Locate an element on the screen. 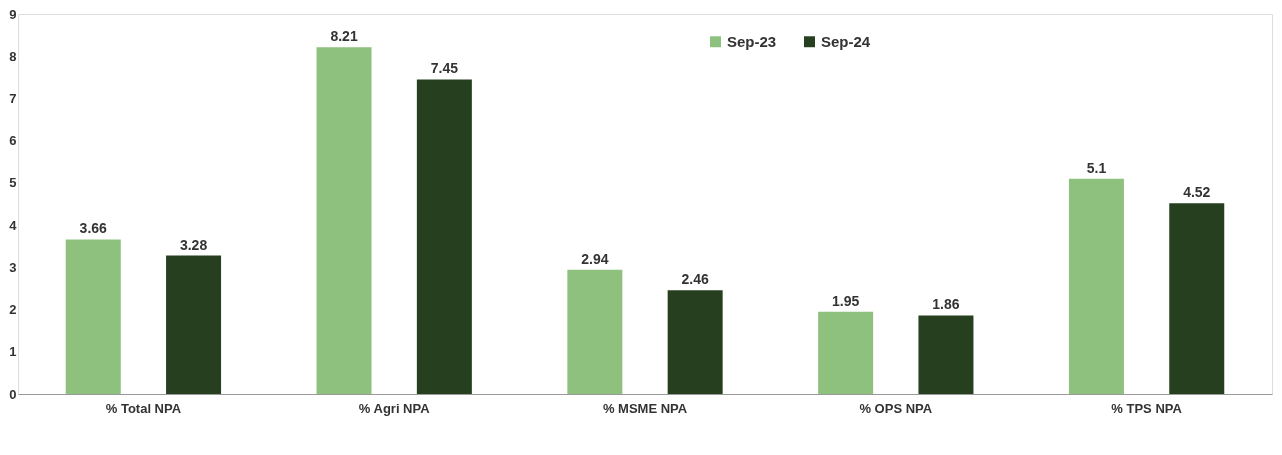 The height and width of the screenshot is (455, 1282). data-label: 2.46 is located at coordinates (695, 279).